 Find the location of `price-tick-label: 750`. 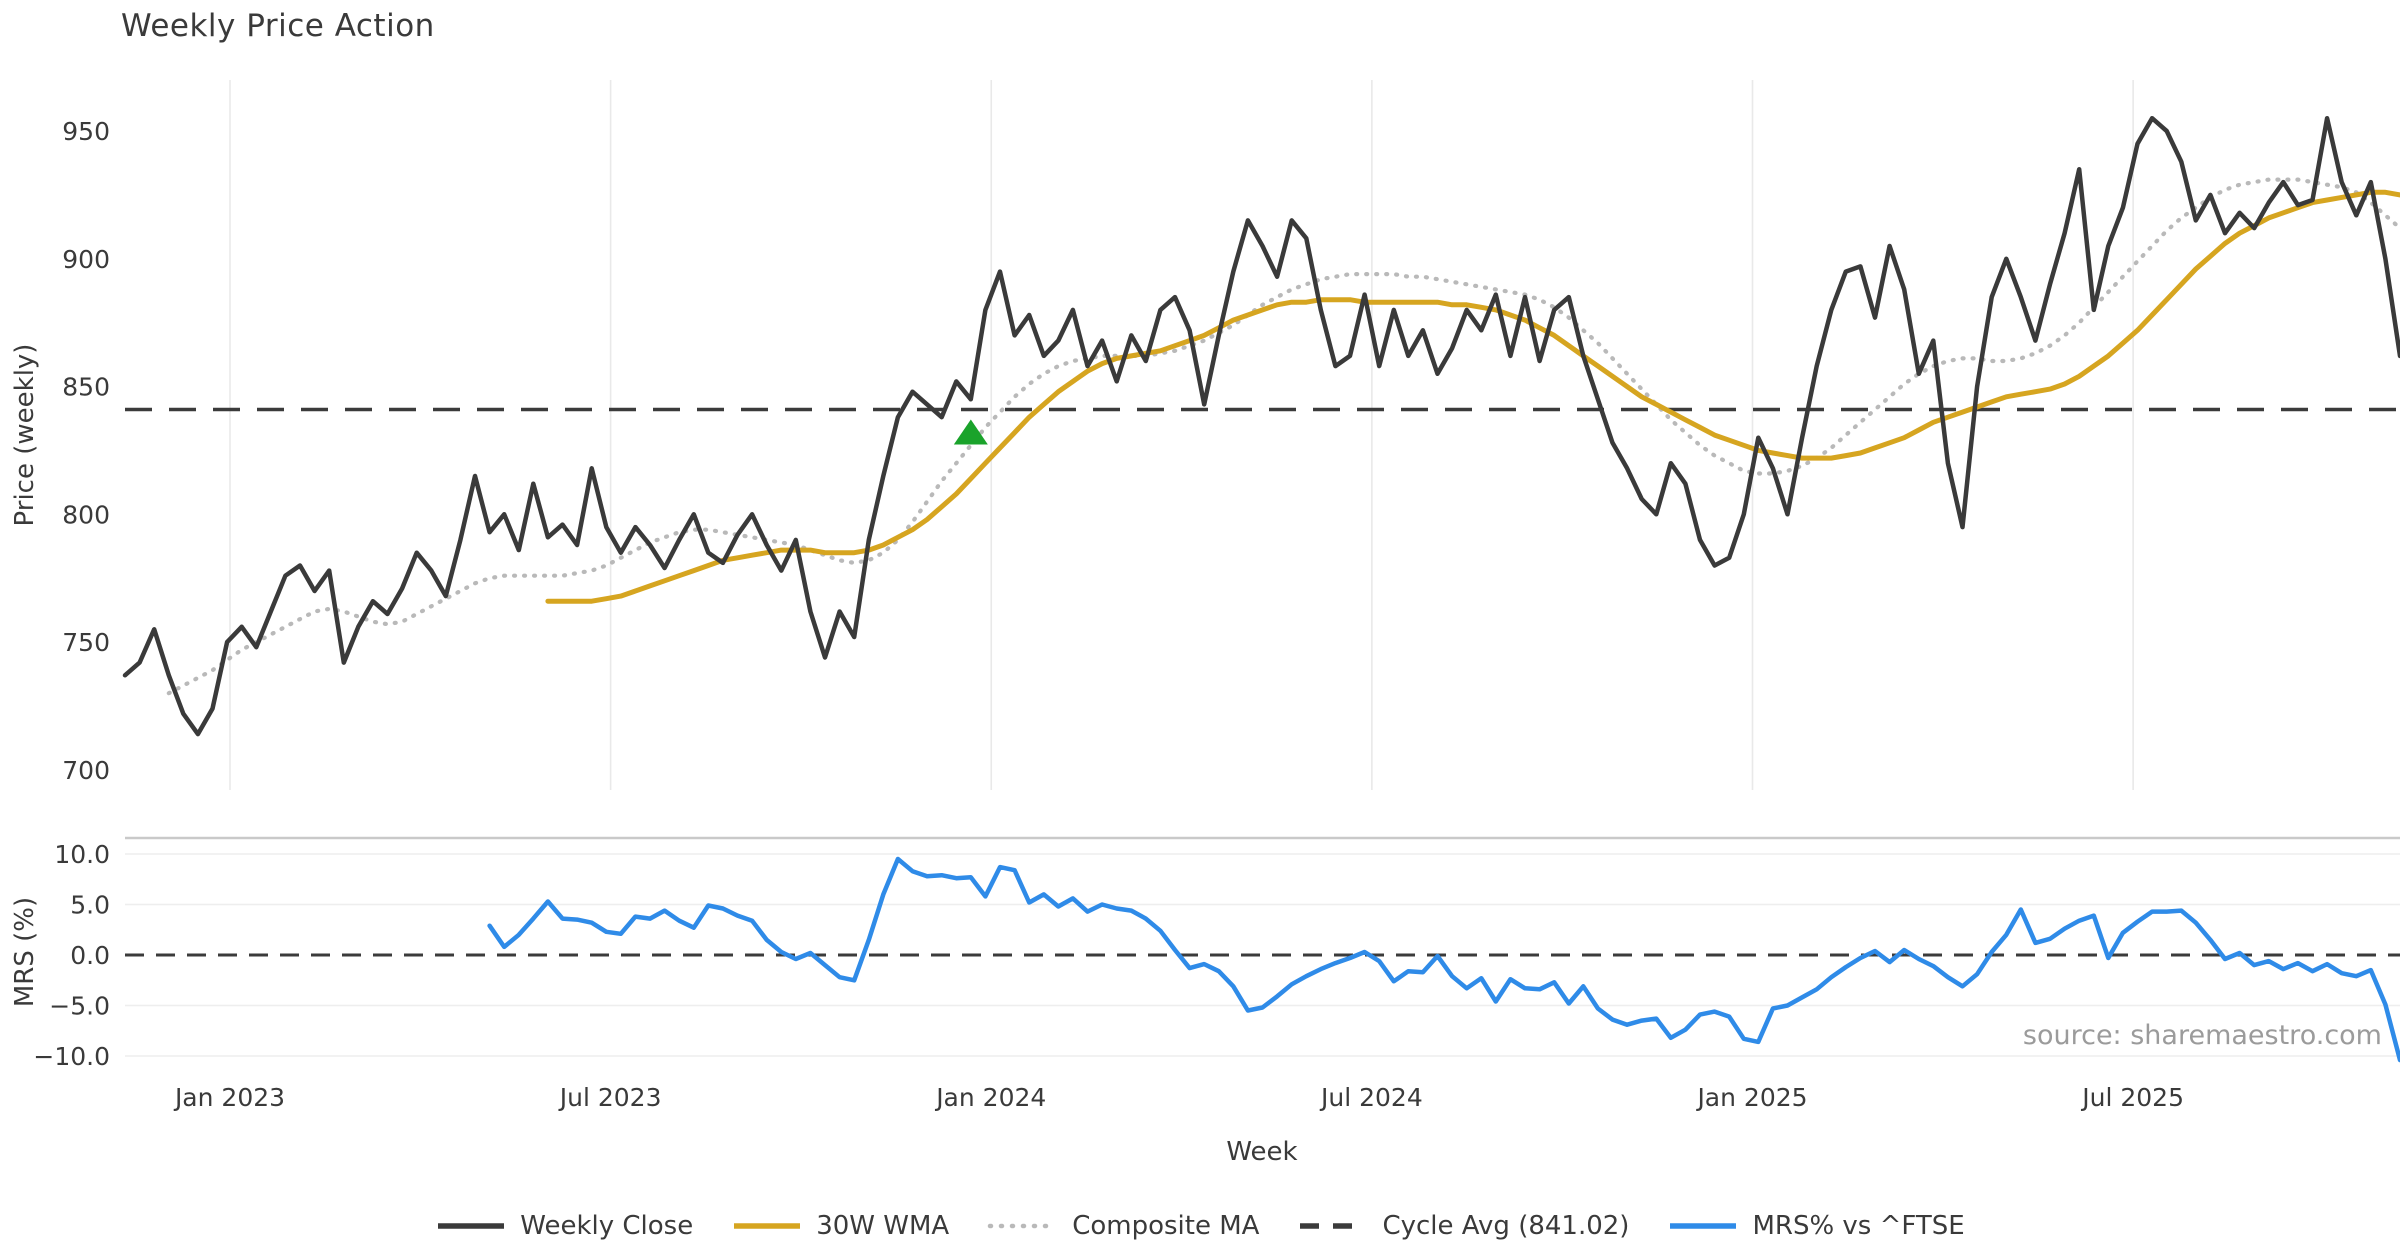

price-tick-label: 750 is located at coordinates (86, 642).